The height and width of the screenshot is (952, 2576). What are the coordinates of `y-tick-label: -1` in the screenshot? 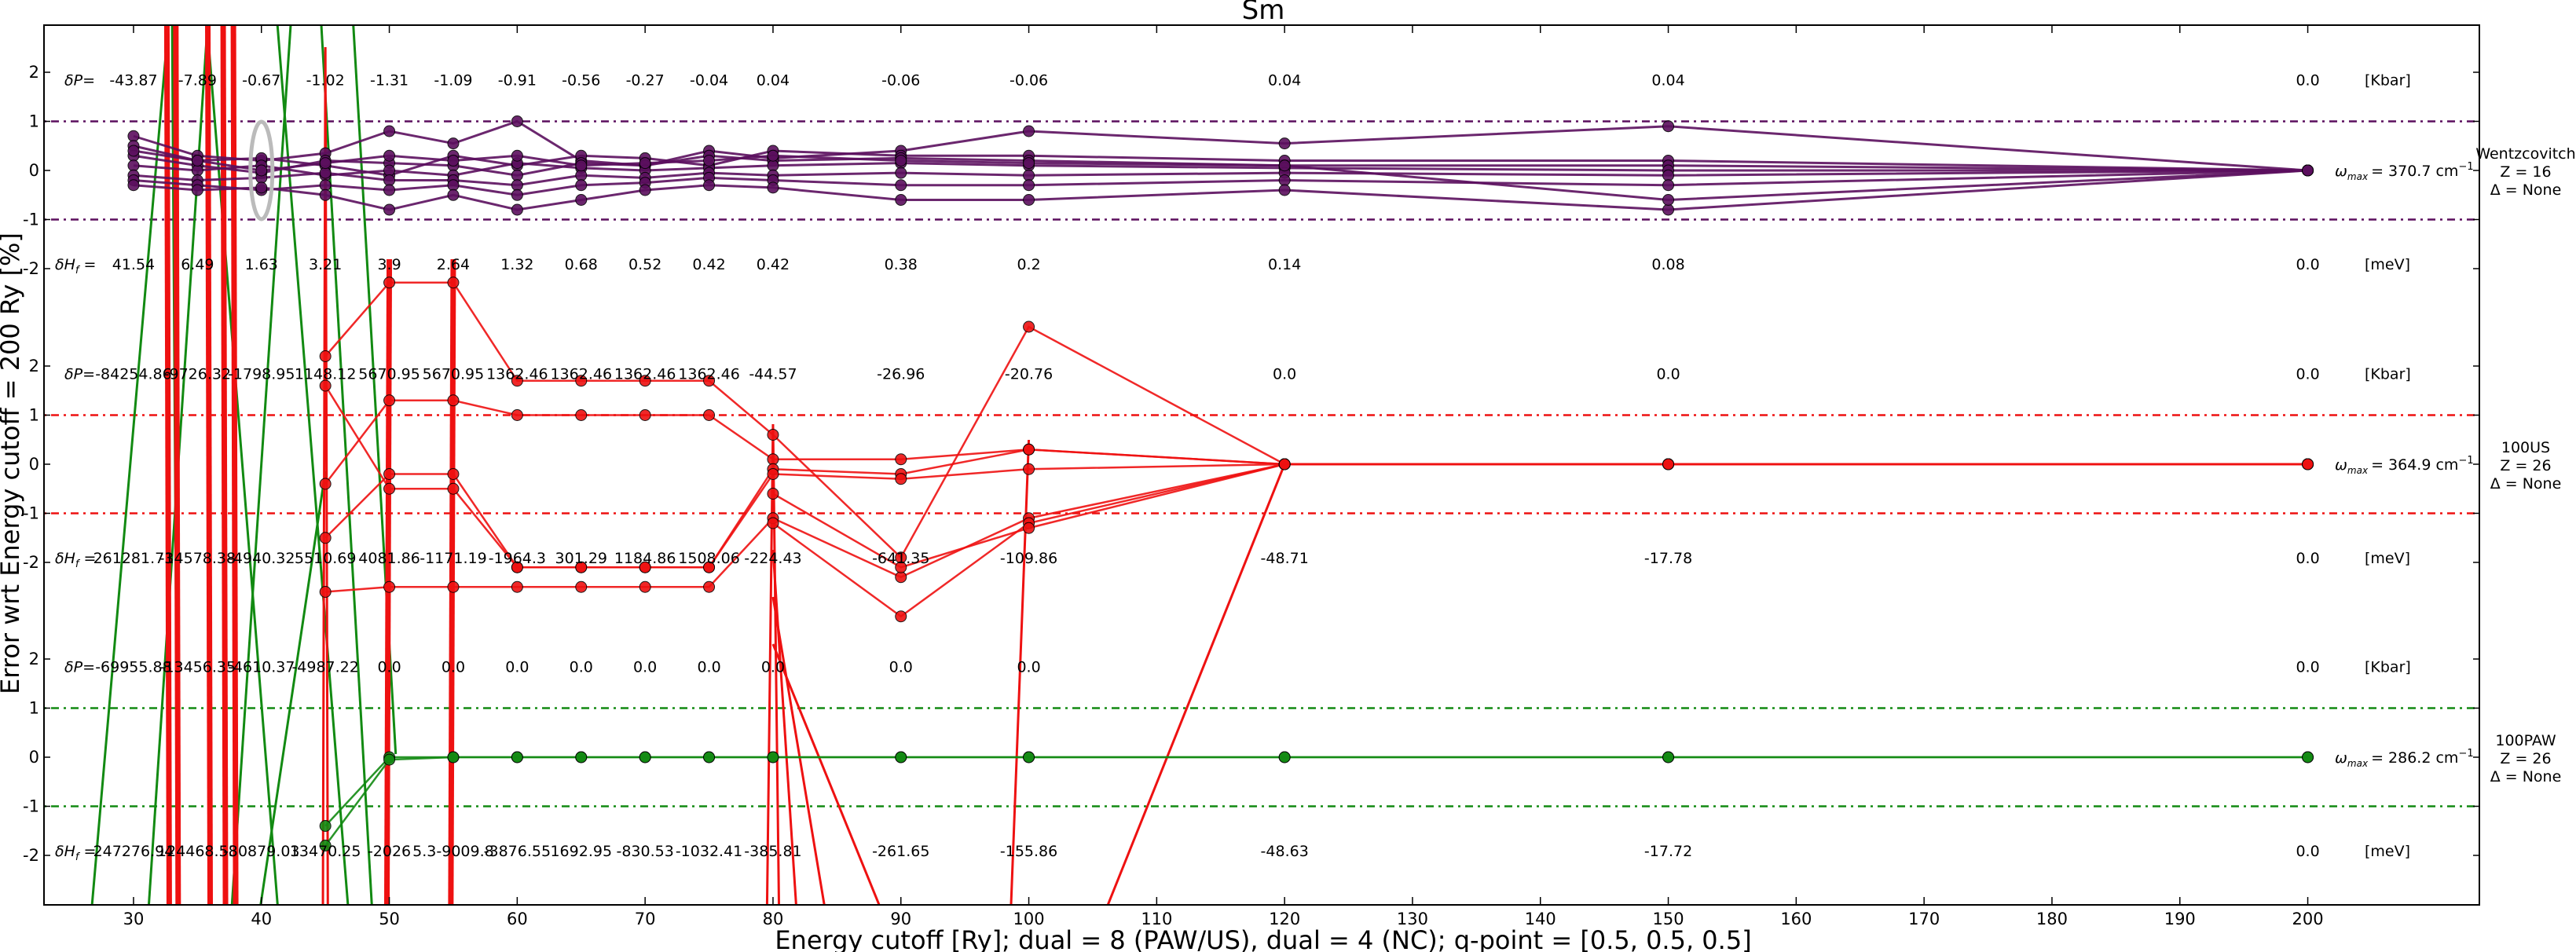 It's located at (31, 513).